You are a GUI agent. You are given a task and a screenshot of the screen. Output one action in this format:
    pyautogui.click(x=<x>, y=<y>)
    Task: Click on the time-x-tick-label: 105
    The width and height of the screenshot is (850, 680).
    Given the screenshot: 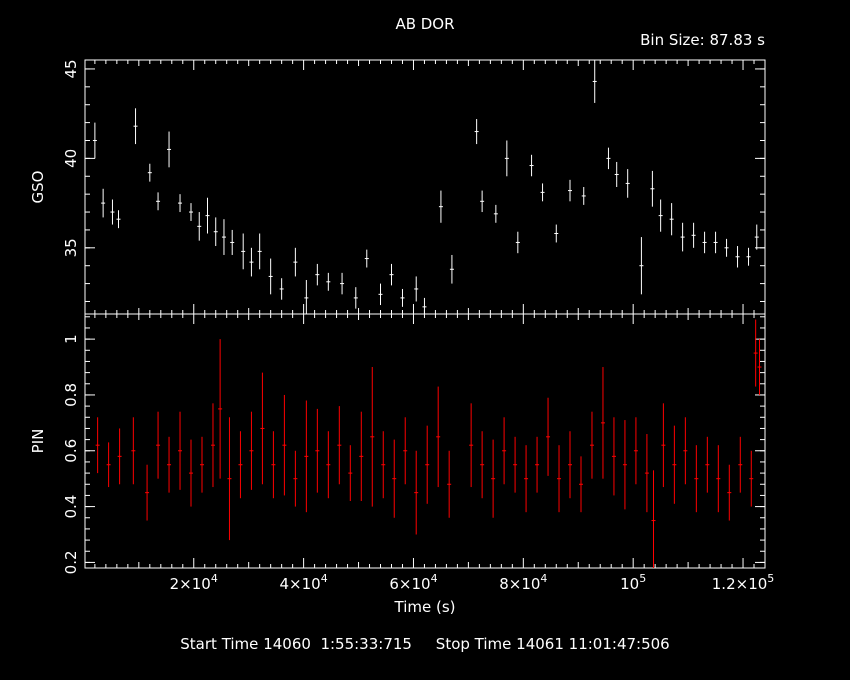 What is the action you would take?
    pyautogui.click(x=633, y=582)
    